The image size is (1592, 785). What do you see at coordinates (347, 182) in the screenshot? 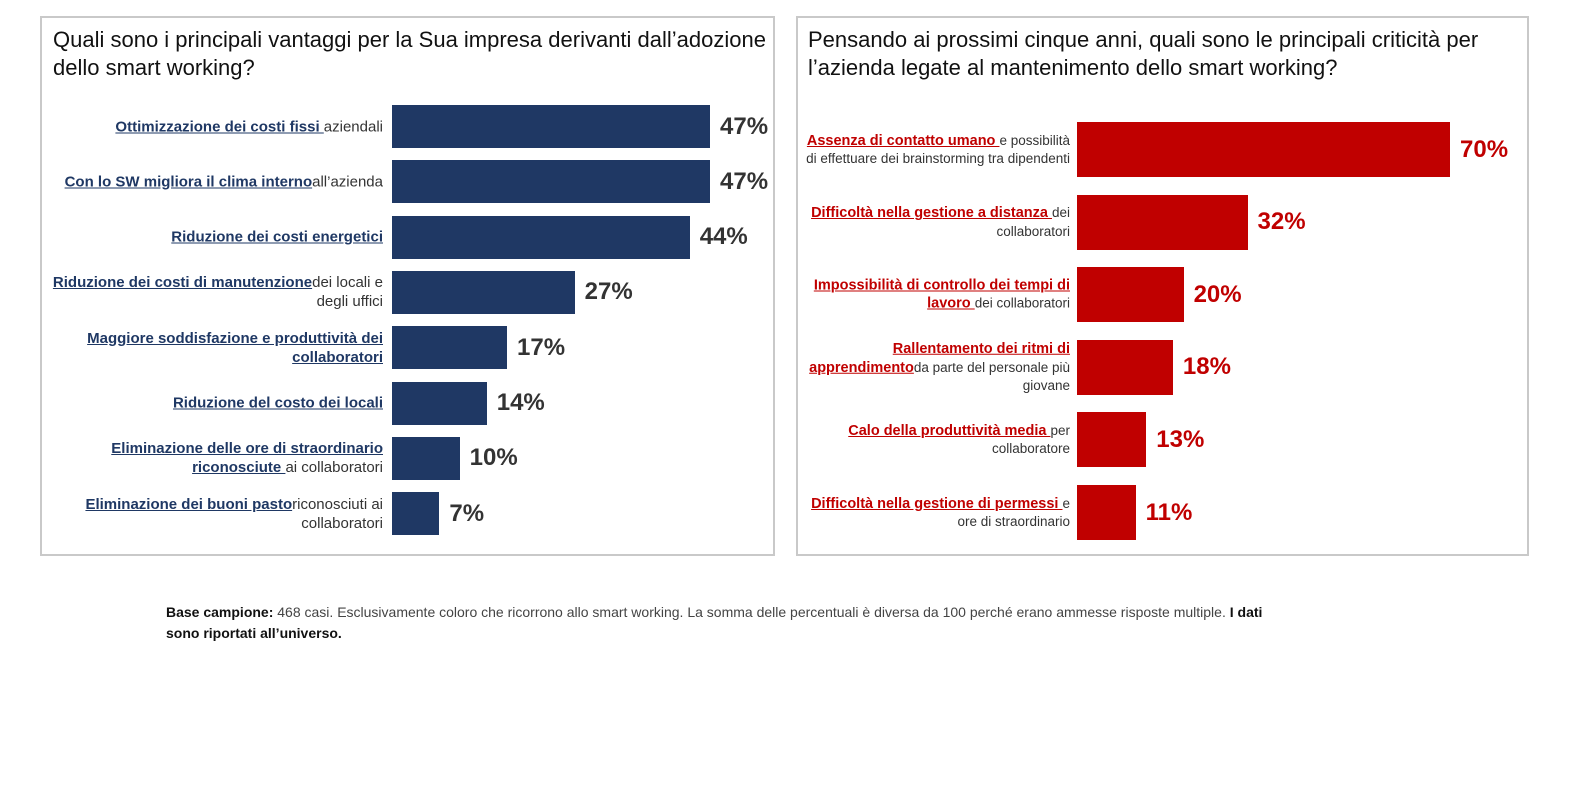
I see `category-detail: all’azienda` at bounding box center [347, 182].